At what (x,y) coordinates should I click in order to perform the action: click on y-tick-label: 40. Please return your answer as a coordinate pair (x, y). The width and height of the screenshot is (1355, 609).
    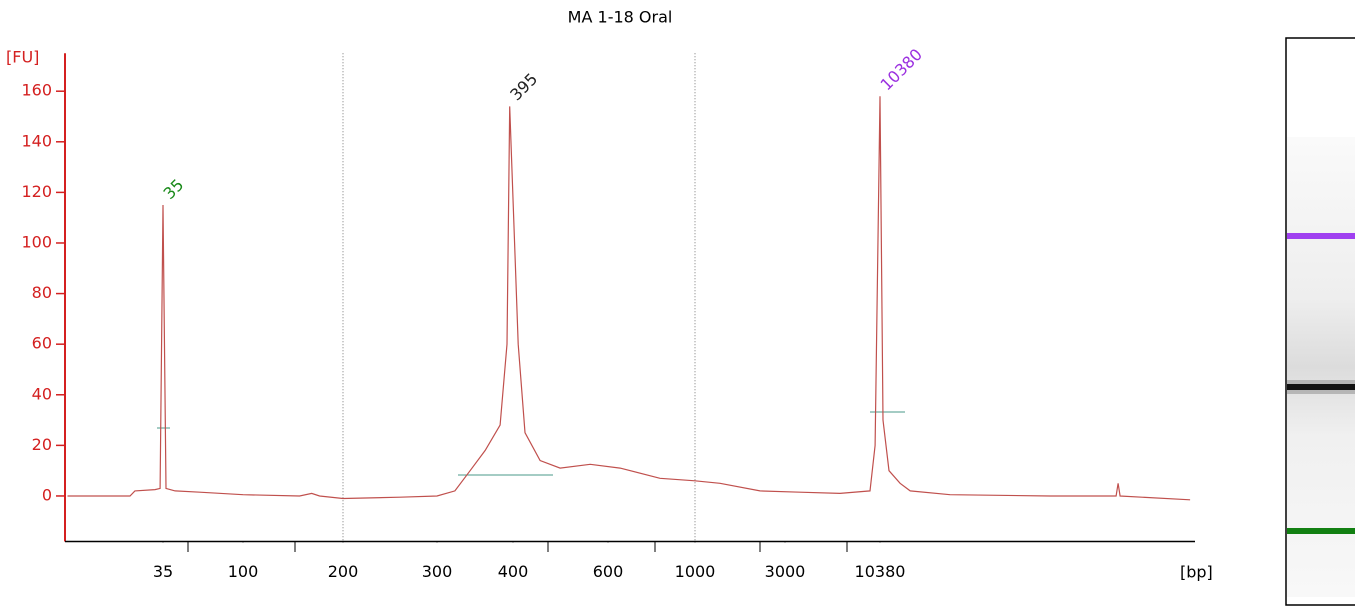
    Looking at the image, I should click on (42, 393).